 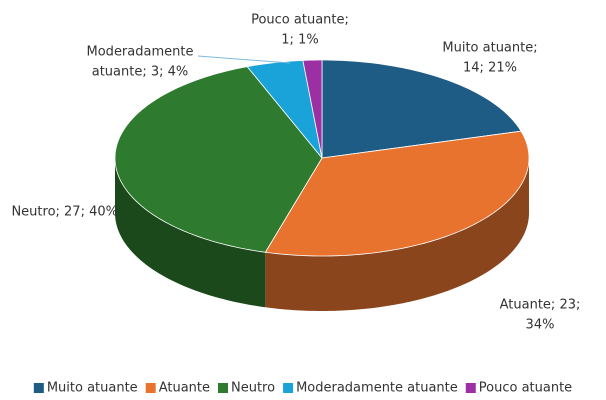 I want to click on legend-label: Pouco atuante, so click(x=525, y=388).